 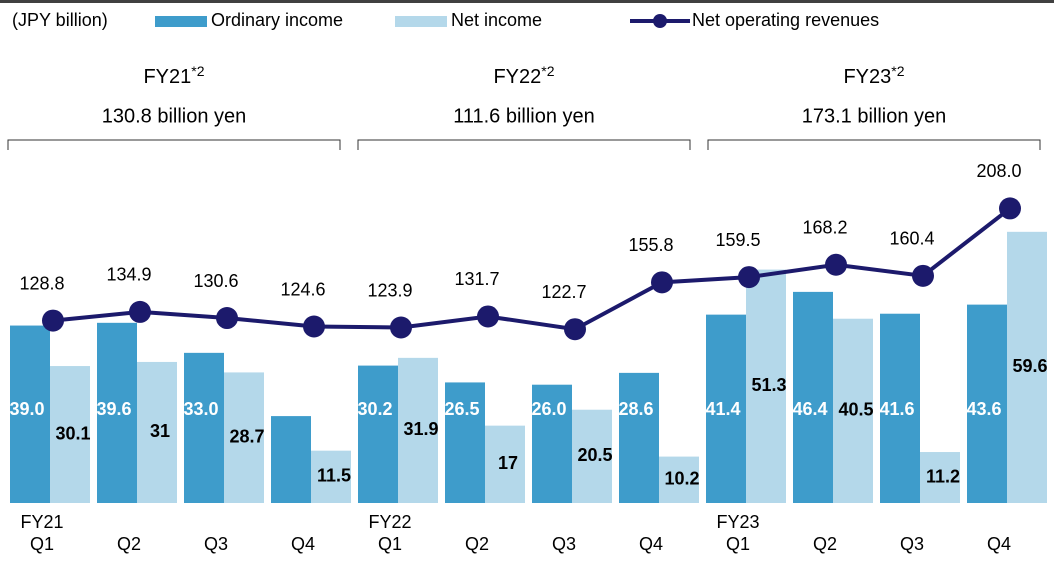 I want to click on top-rule, so click(x=527, y=1).